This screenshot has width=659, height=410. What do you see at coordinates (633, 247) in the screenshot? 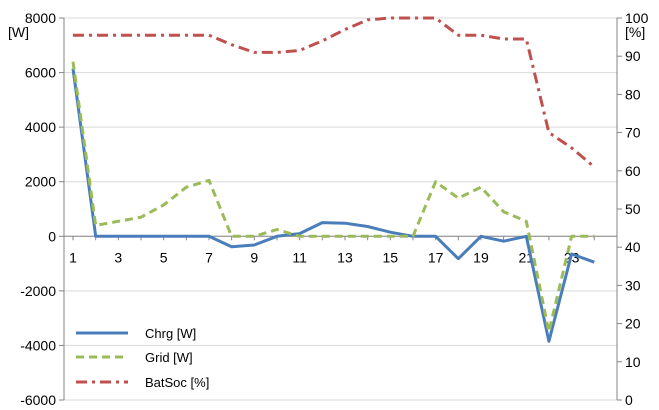
I see `right-tick-label: 40` at bounding box center [633, 247].